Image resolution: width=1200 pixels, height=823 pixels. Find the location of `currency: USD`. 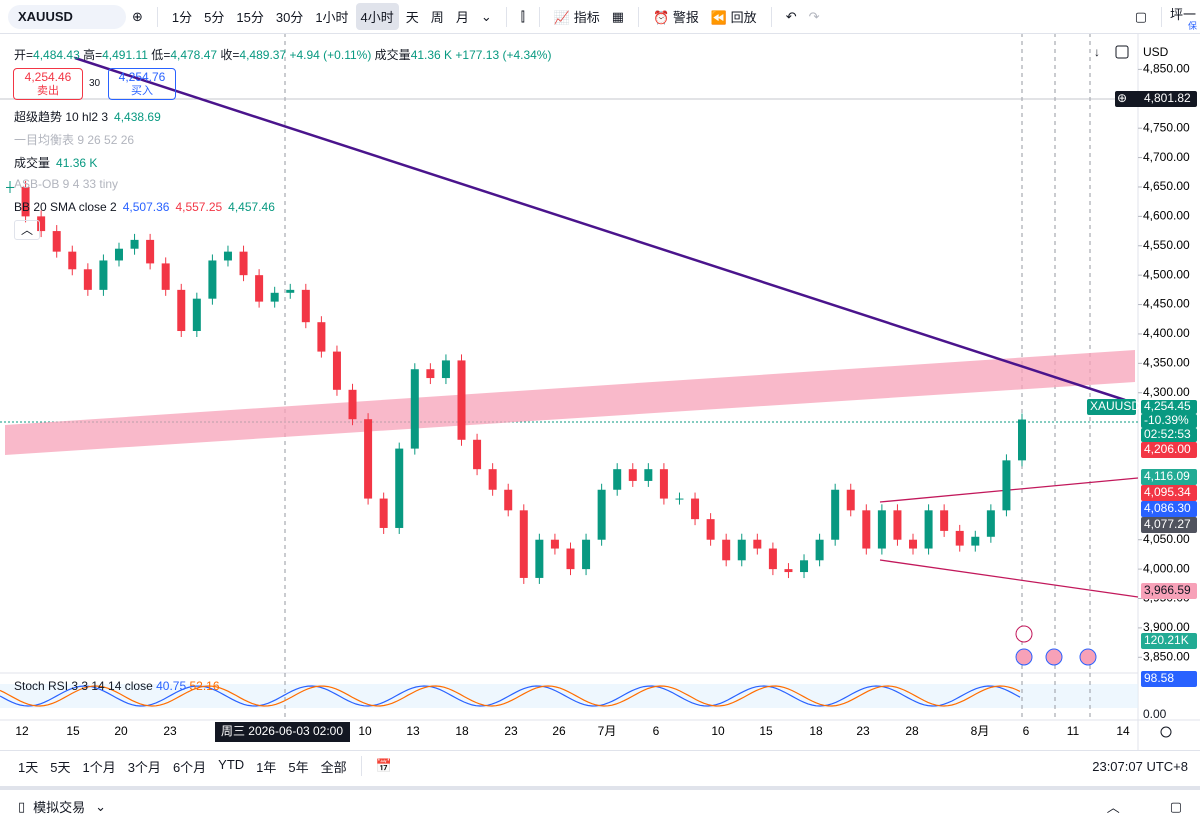

currency: USD is located at coordinates (1156, 52).